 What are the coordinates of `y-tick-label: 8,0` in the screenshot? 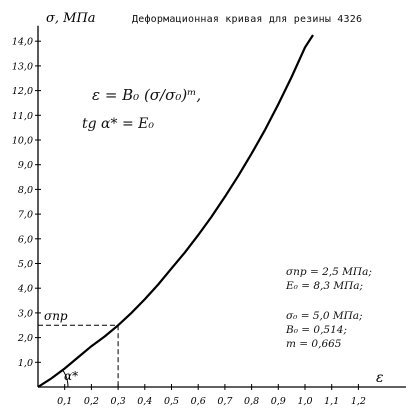 It's located at (25, 190).